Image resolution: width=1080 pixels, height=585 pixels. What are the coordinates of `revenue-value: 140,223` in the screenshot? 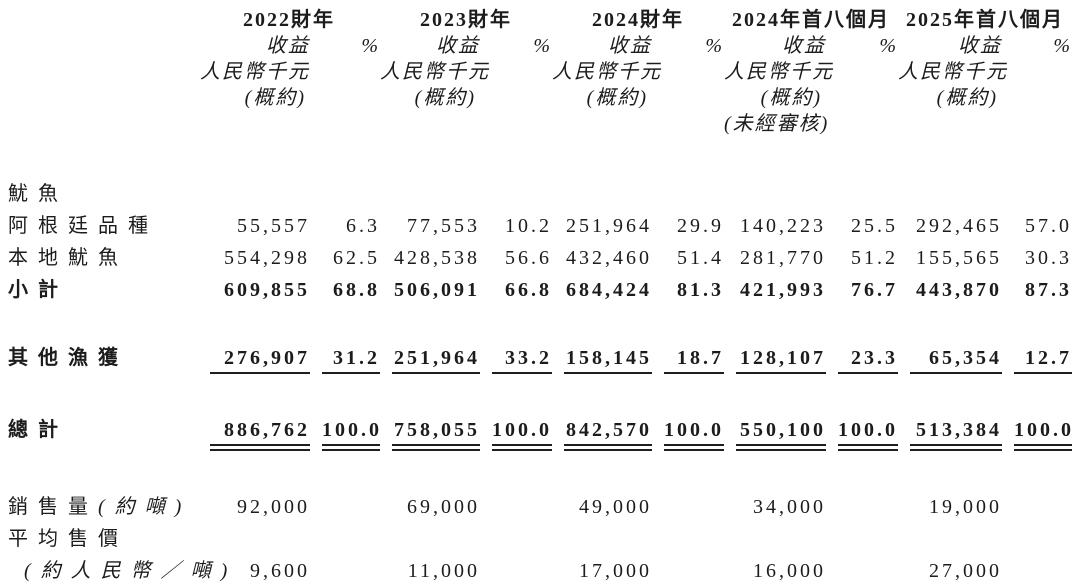 It's located at (783, 226).